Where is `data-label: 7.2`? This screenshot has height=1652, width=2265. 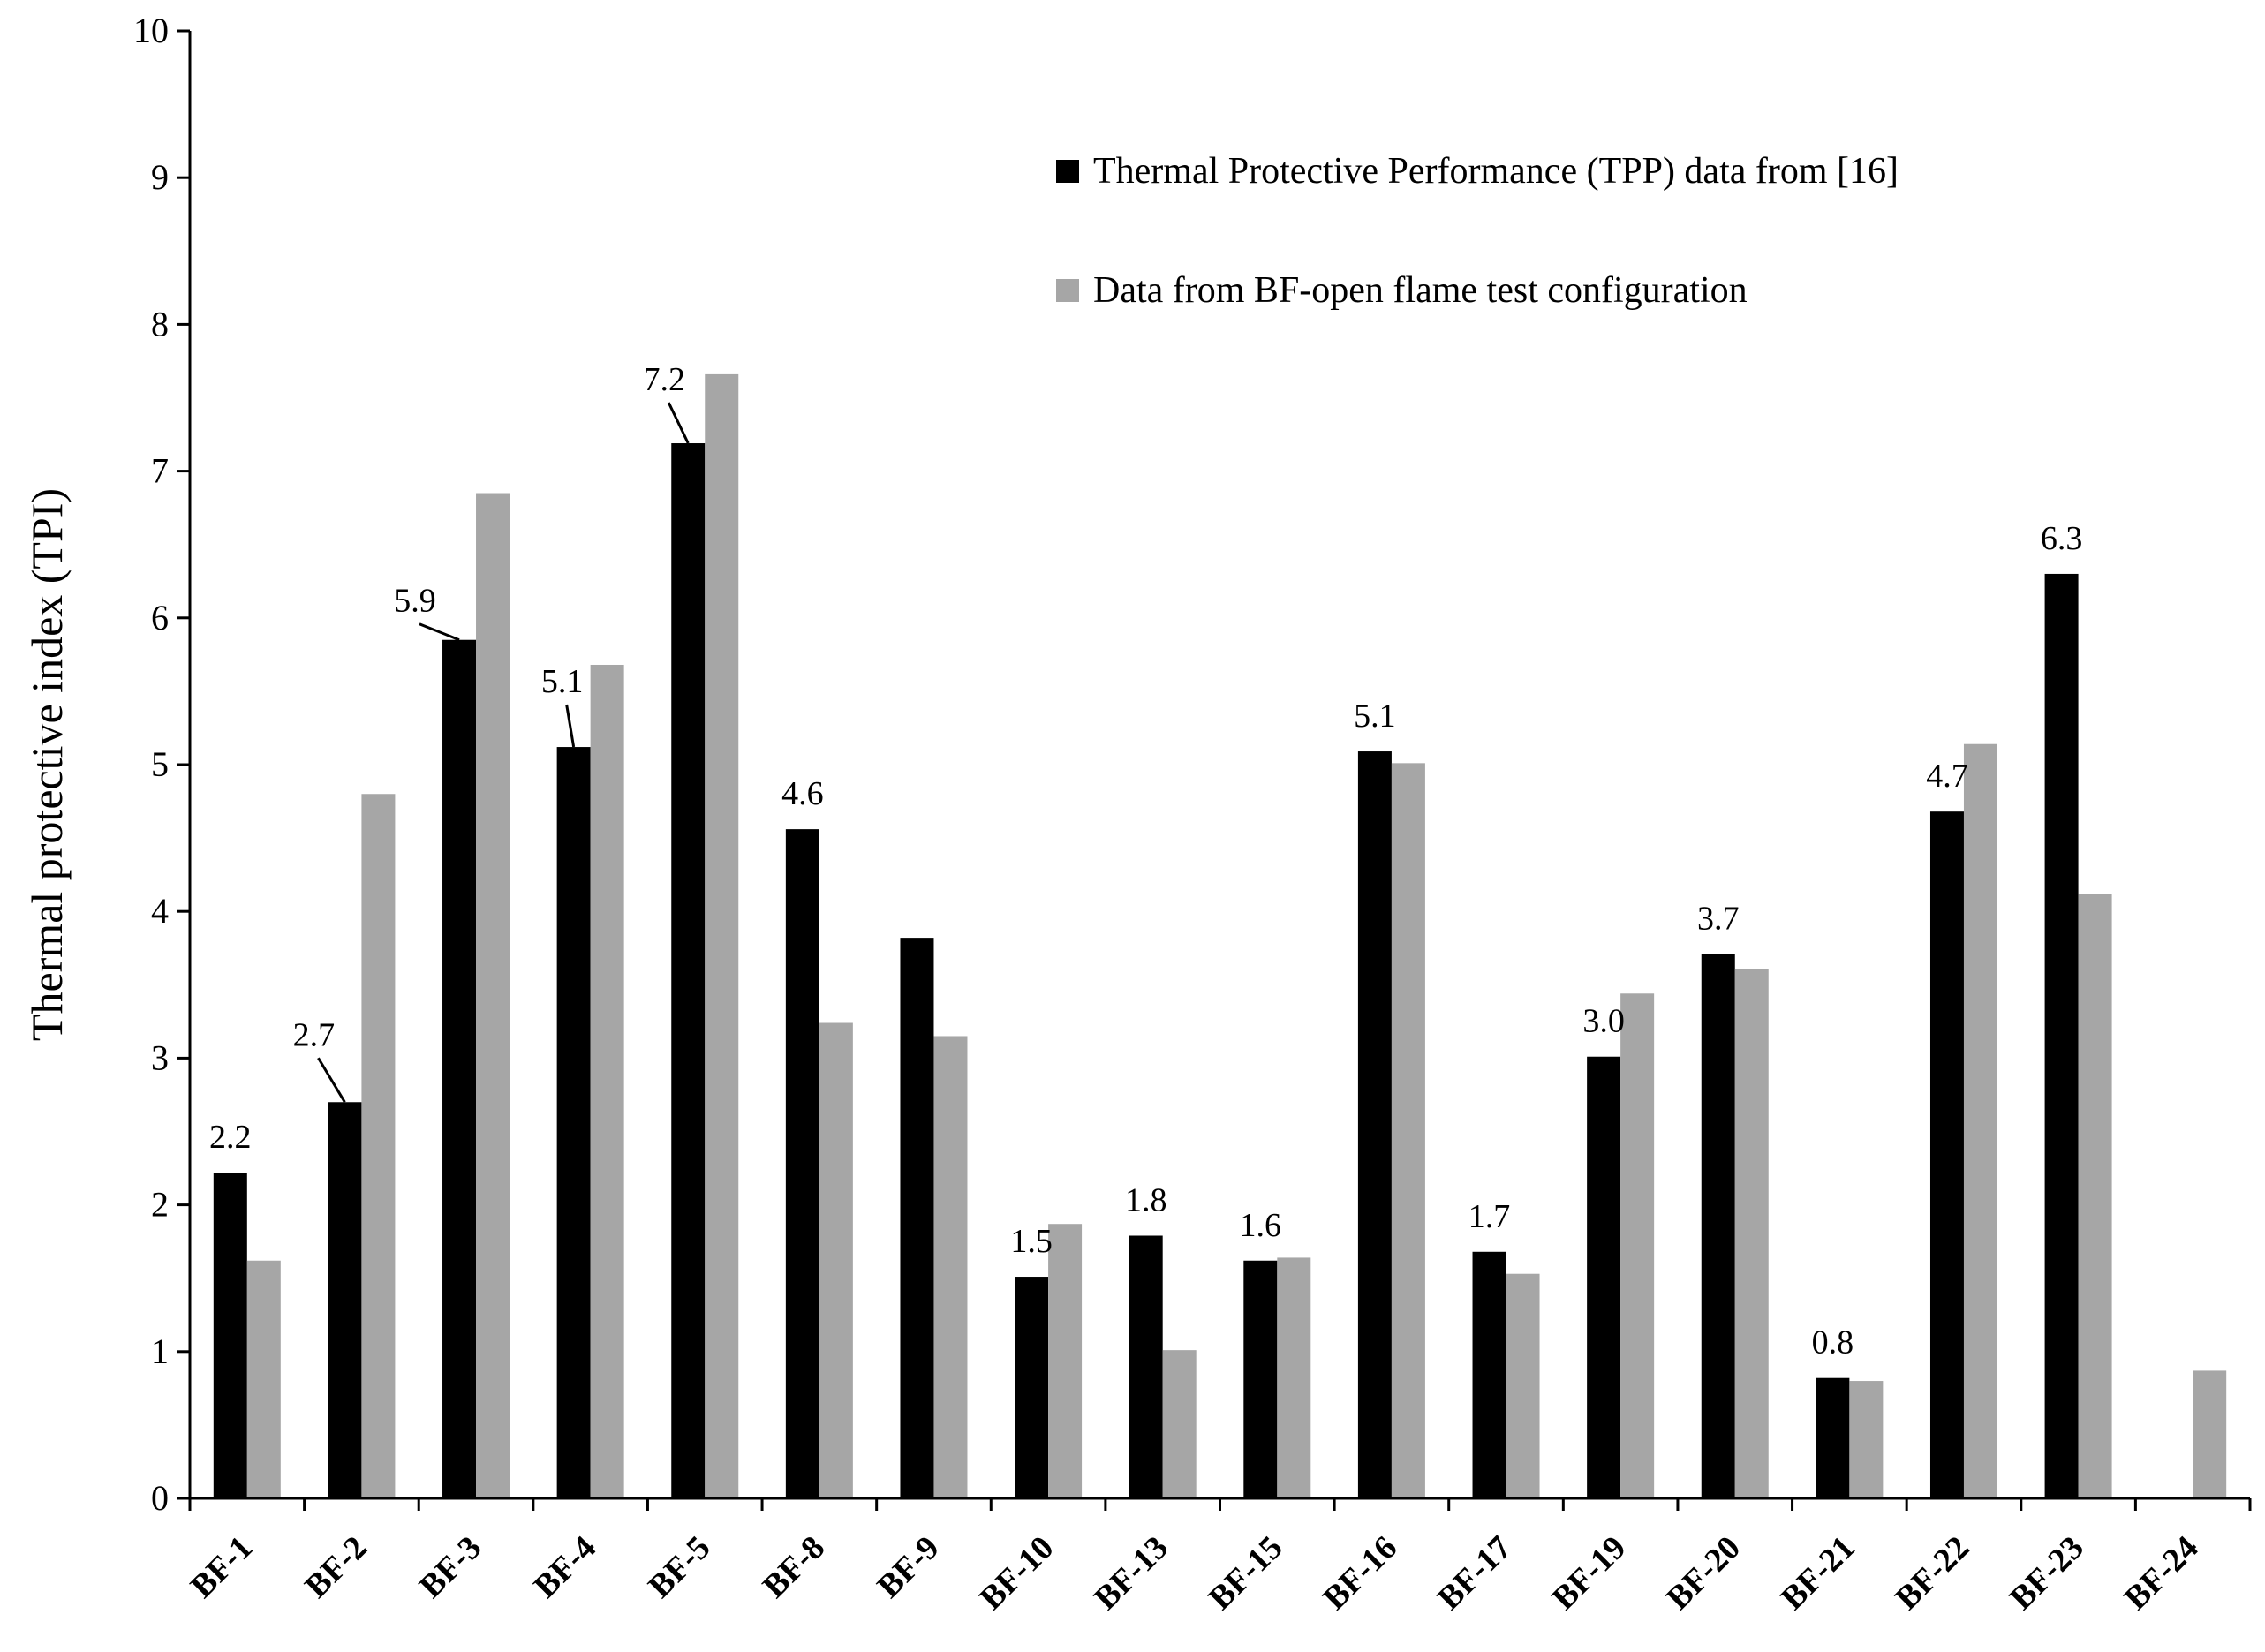
data-label: 7.2 is located at coordinates (665, 379).